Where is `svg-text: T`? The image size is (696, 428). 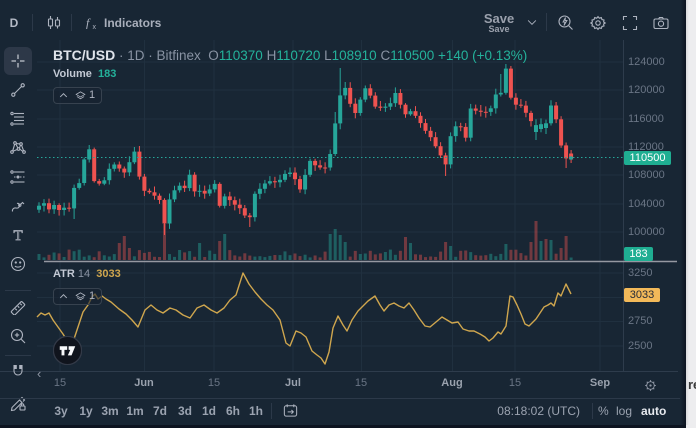 svg-text: T is located at coordinates (18, 236).